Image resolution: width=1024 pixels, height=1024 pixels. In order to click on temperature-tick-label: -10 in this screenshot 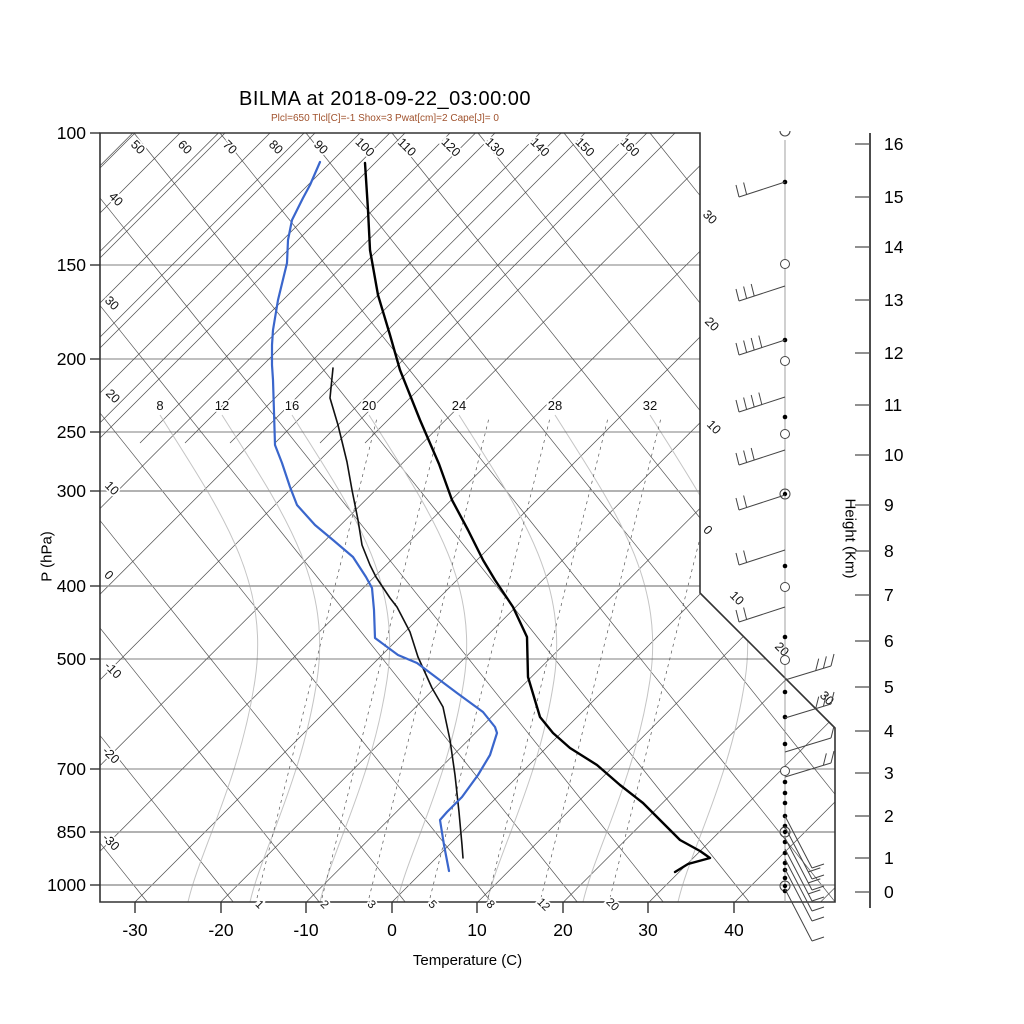, I will do `click(306, 930)`.